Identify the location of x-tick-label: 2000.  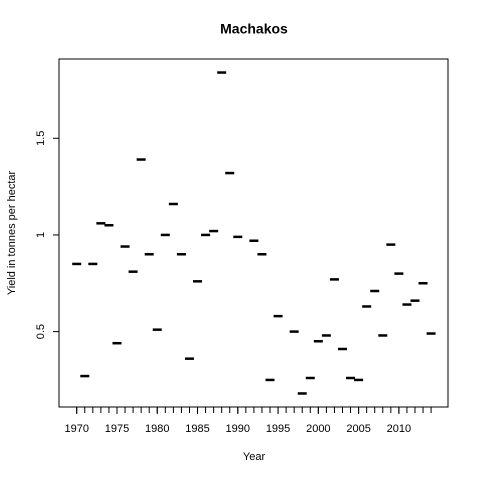
(318, 429).